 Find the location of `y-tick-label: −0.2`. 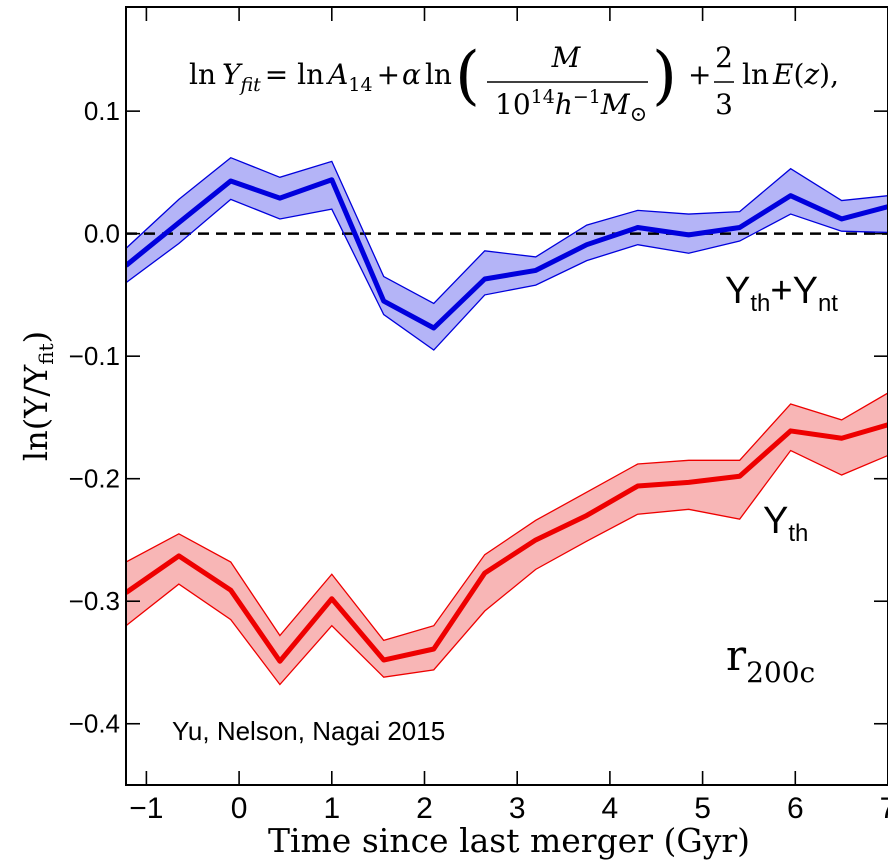

y-tick-label: −0.2 is located at coordinates (94, 479).